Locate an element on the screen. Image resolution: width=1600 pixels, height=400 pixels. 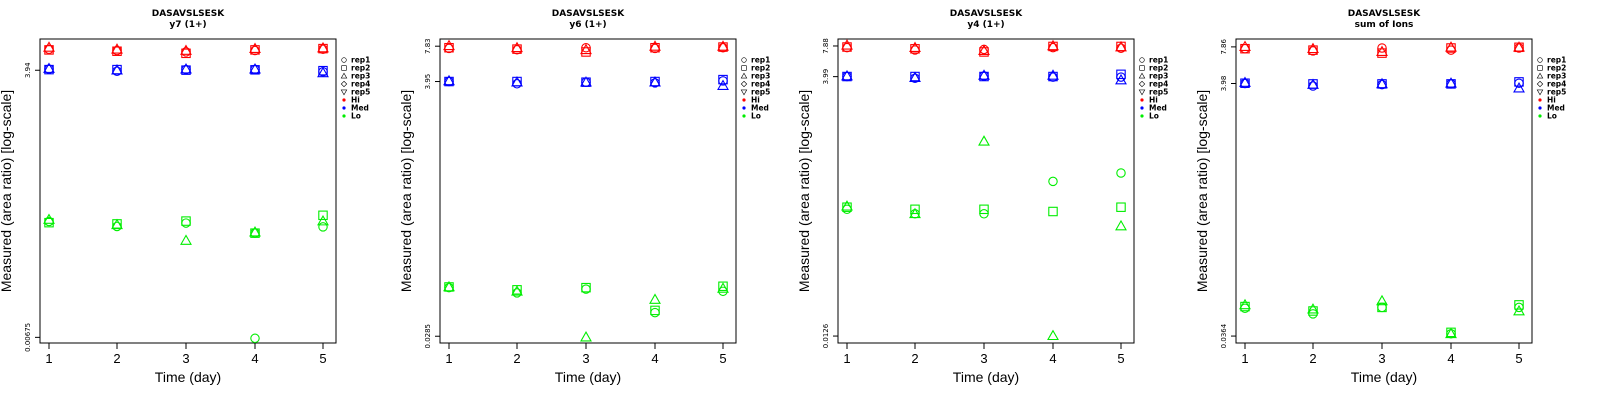
legend-symbol-rep3 is located at coordinates (1142, 75).